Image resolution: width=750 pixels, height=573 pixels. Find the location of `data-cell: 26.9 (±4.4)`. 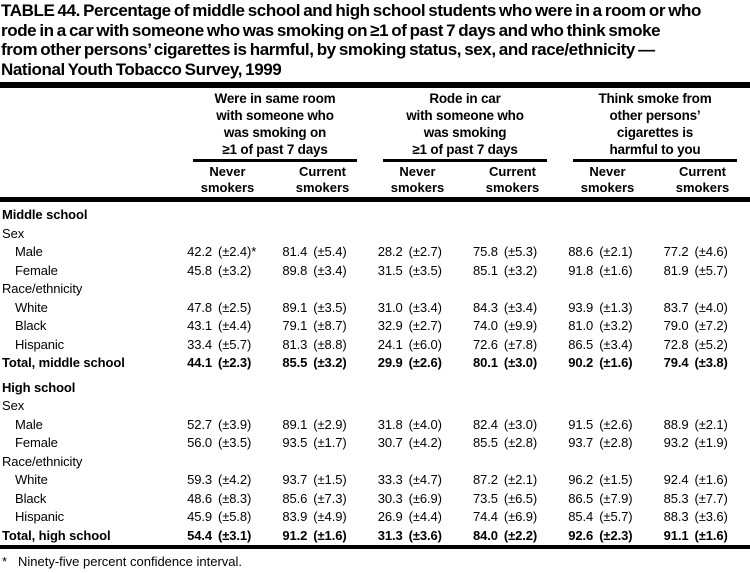

data-cell: 26.9 (±4.4) is located at coordinates (416, 517).